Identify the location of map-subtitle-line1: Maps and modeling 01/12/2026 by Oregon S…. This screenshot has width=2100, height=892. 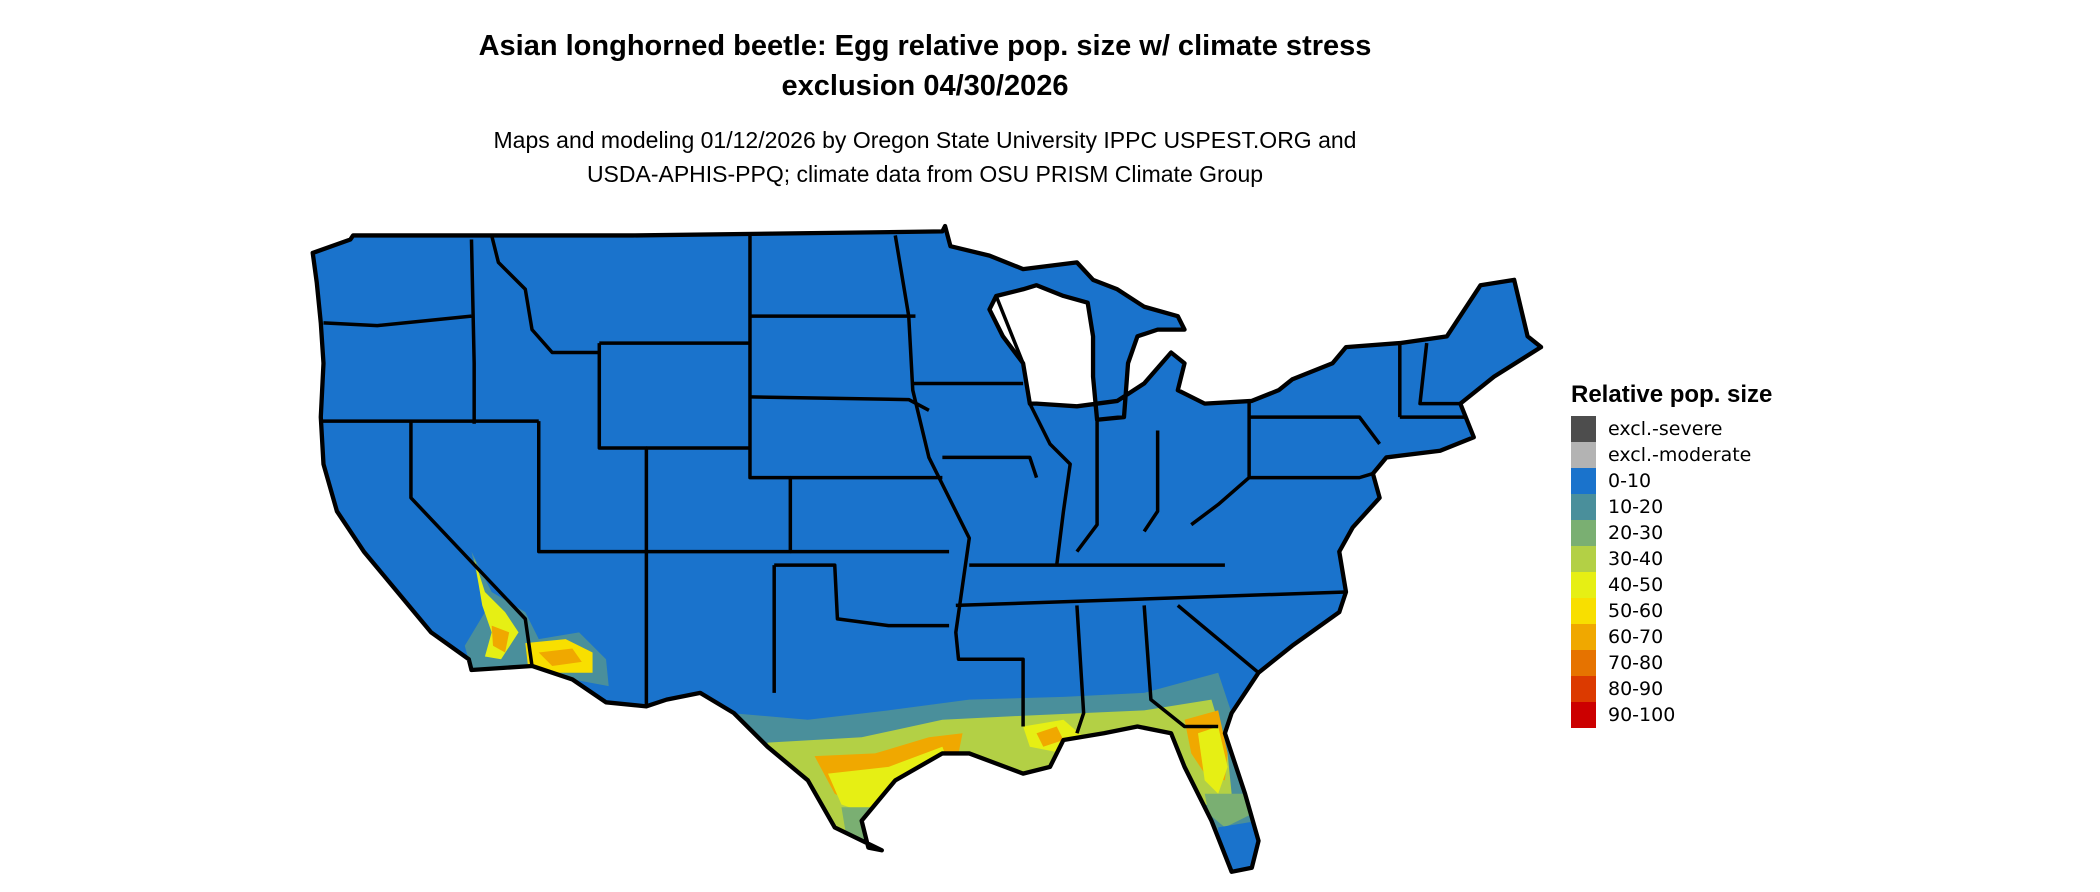
(925, 140).